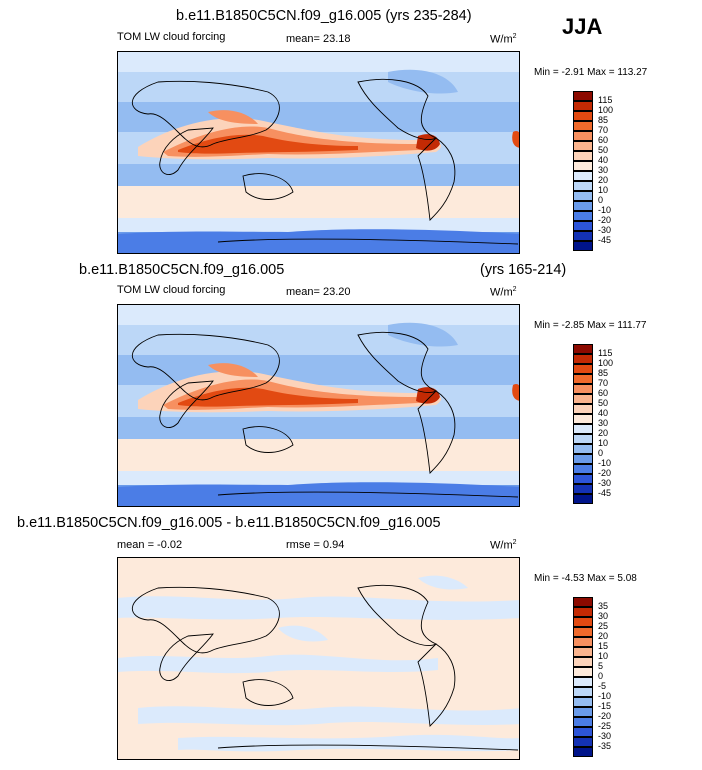 This screenshot has width=702, height=770. What do you see at coordinates (171, 37) in the screenshot?
I see `panel-1-variable: TOM LW cloud forcing` at bounding box center [171, 37].